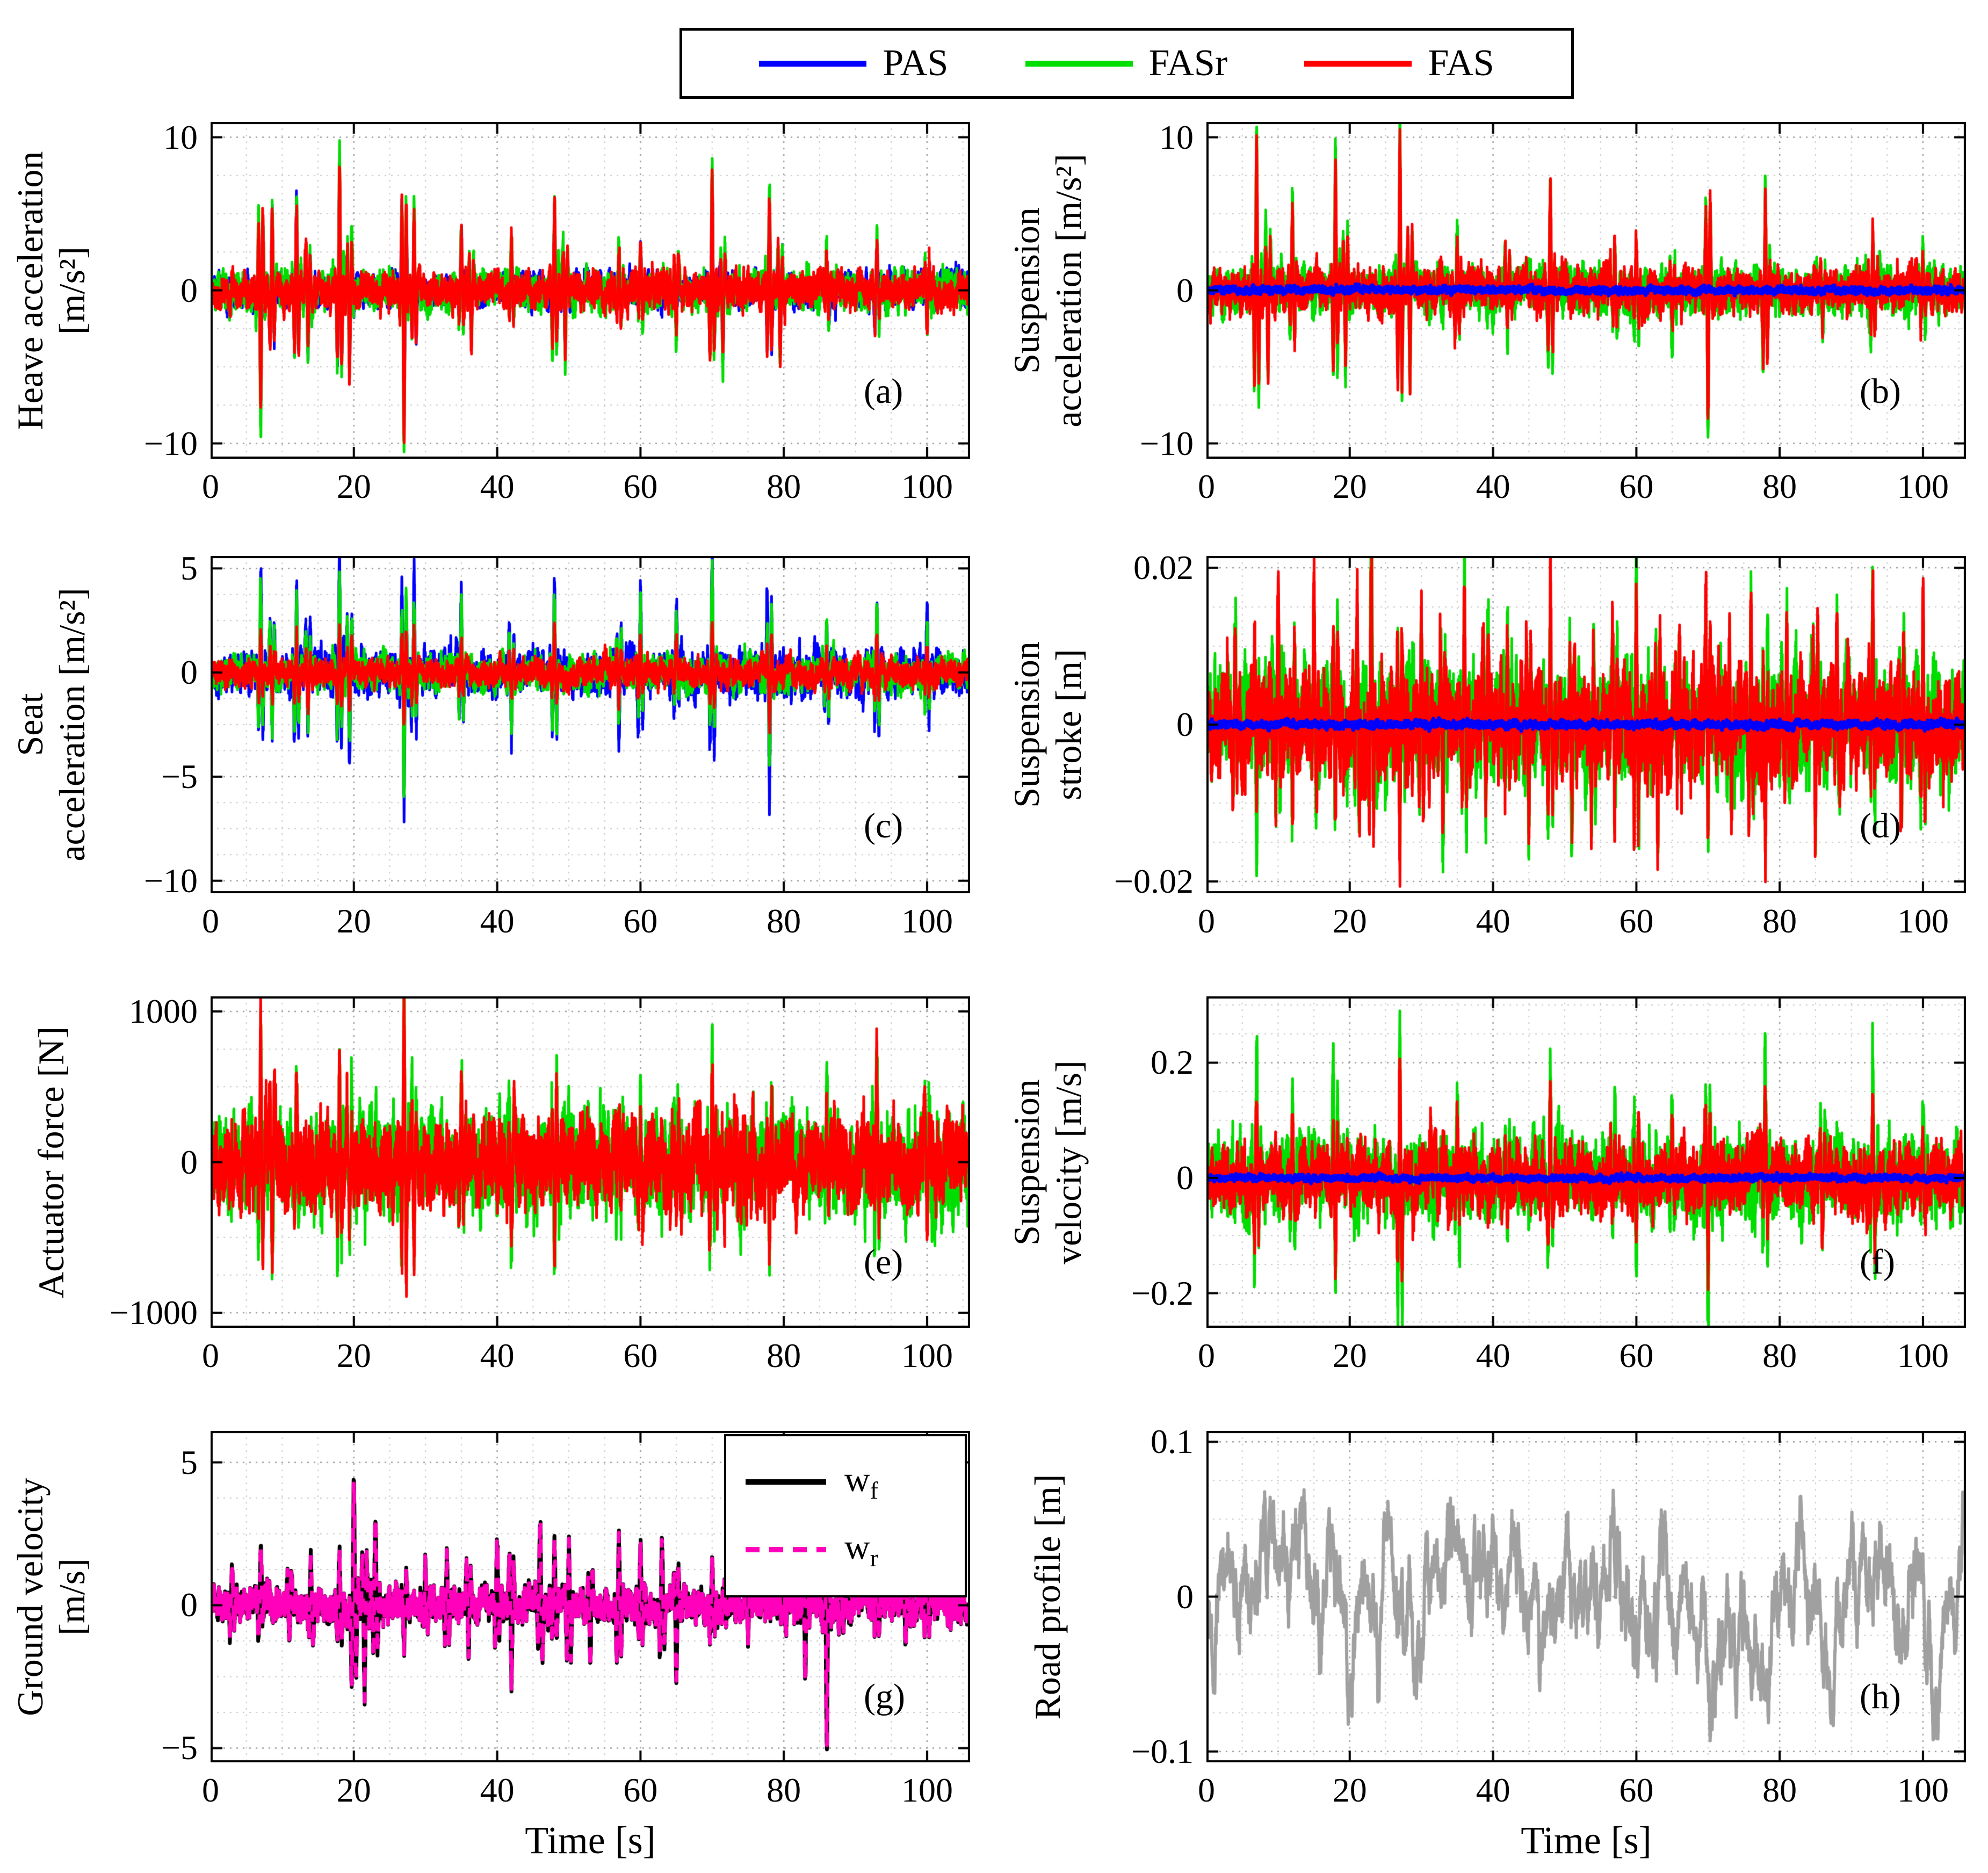  Describe the element at coordinates (1636, 486) in the screenshot. I see `x-tick-label-b-3: 60` at that location.